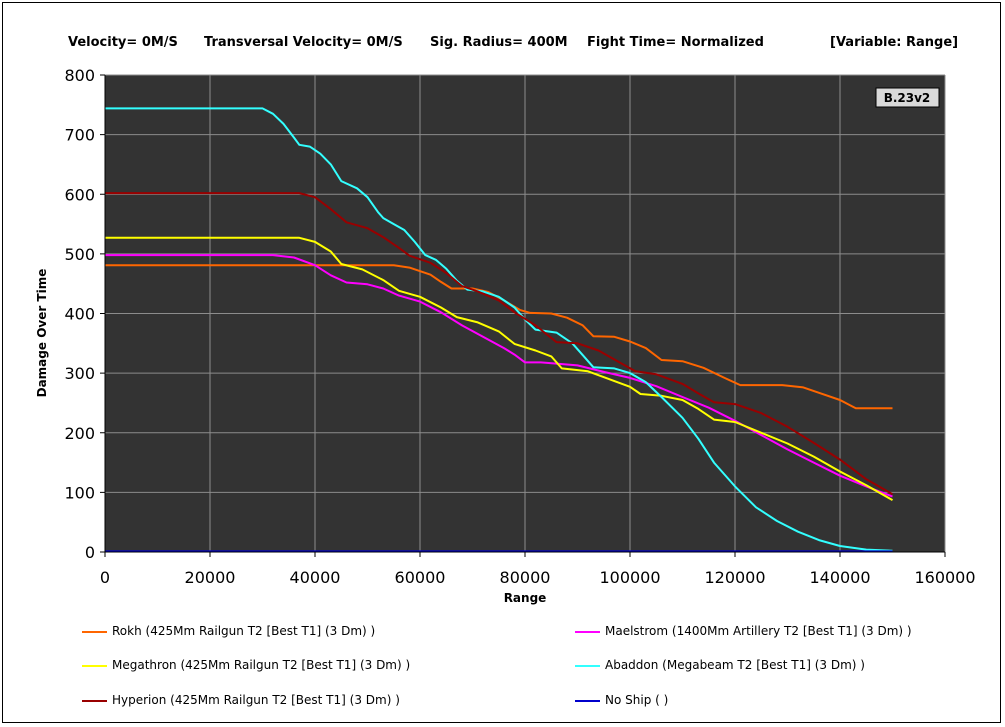  Describe the element at coordinates (79, 75) in the screenshot. I see `y-tick-label: 800` at that location.